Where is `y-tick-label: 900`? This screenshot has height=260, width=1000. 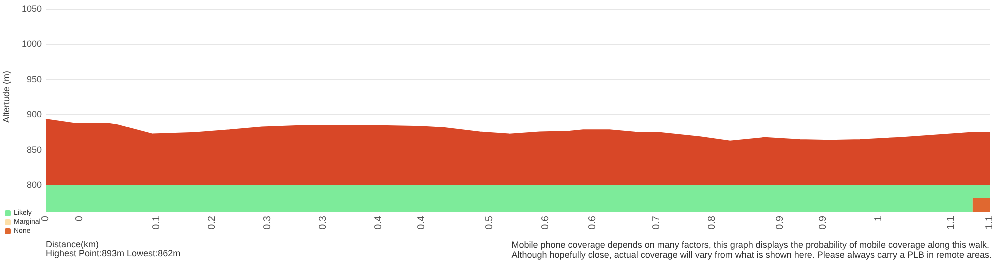
y-tick-label: 900 is located at coordinates (34, 115).